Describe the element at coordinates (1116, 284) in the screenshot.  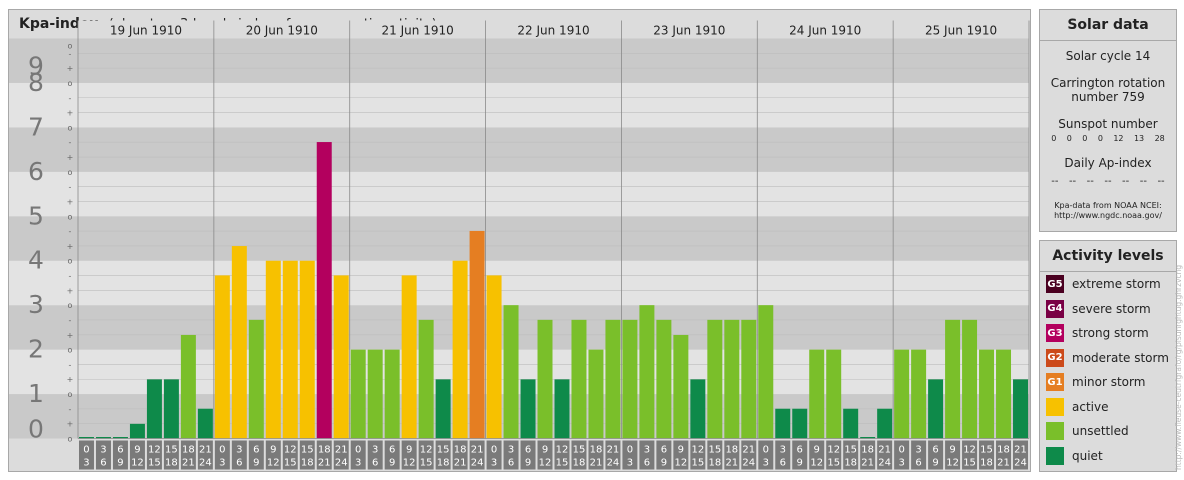
I see `level-label: extreme storm` at that location.